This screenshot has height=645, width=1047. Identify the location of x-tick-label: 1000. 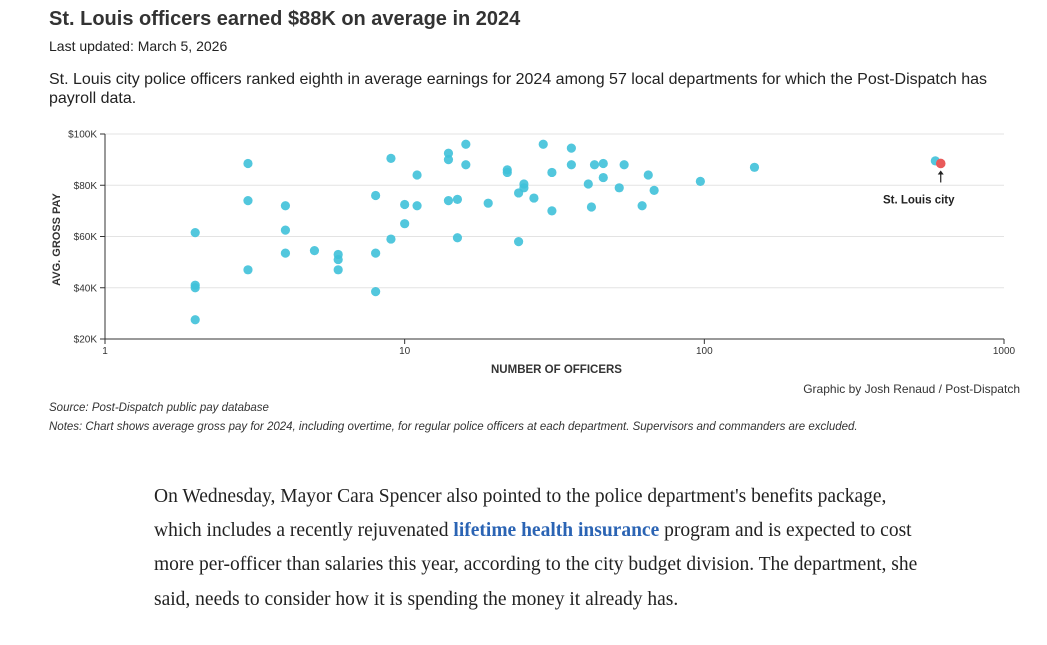
(1004, 351).